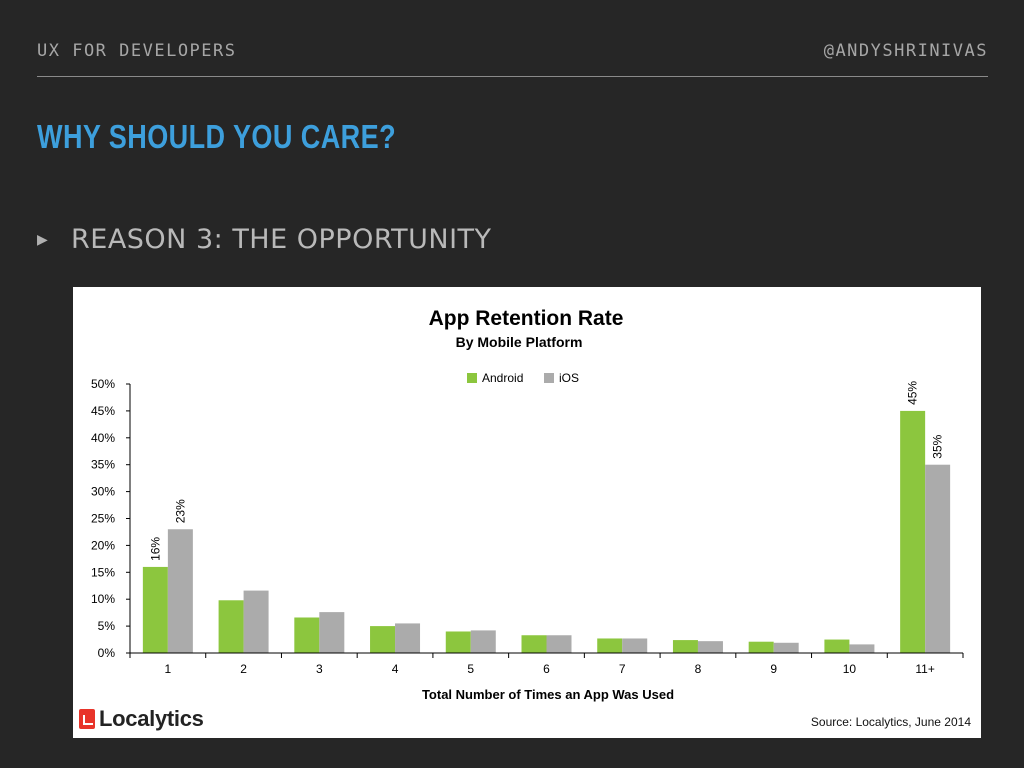 Image resolution: width=1024 pixels, height=768 pixels. I want to click on data-label: 35%, so click(938, 446).